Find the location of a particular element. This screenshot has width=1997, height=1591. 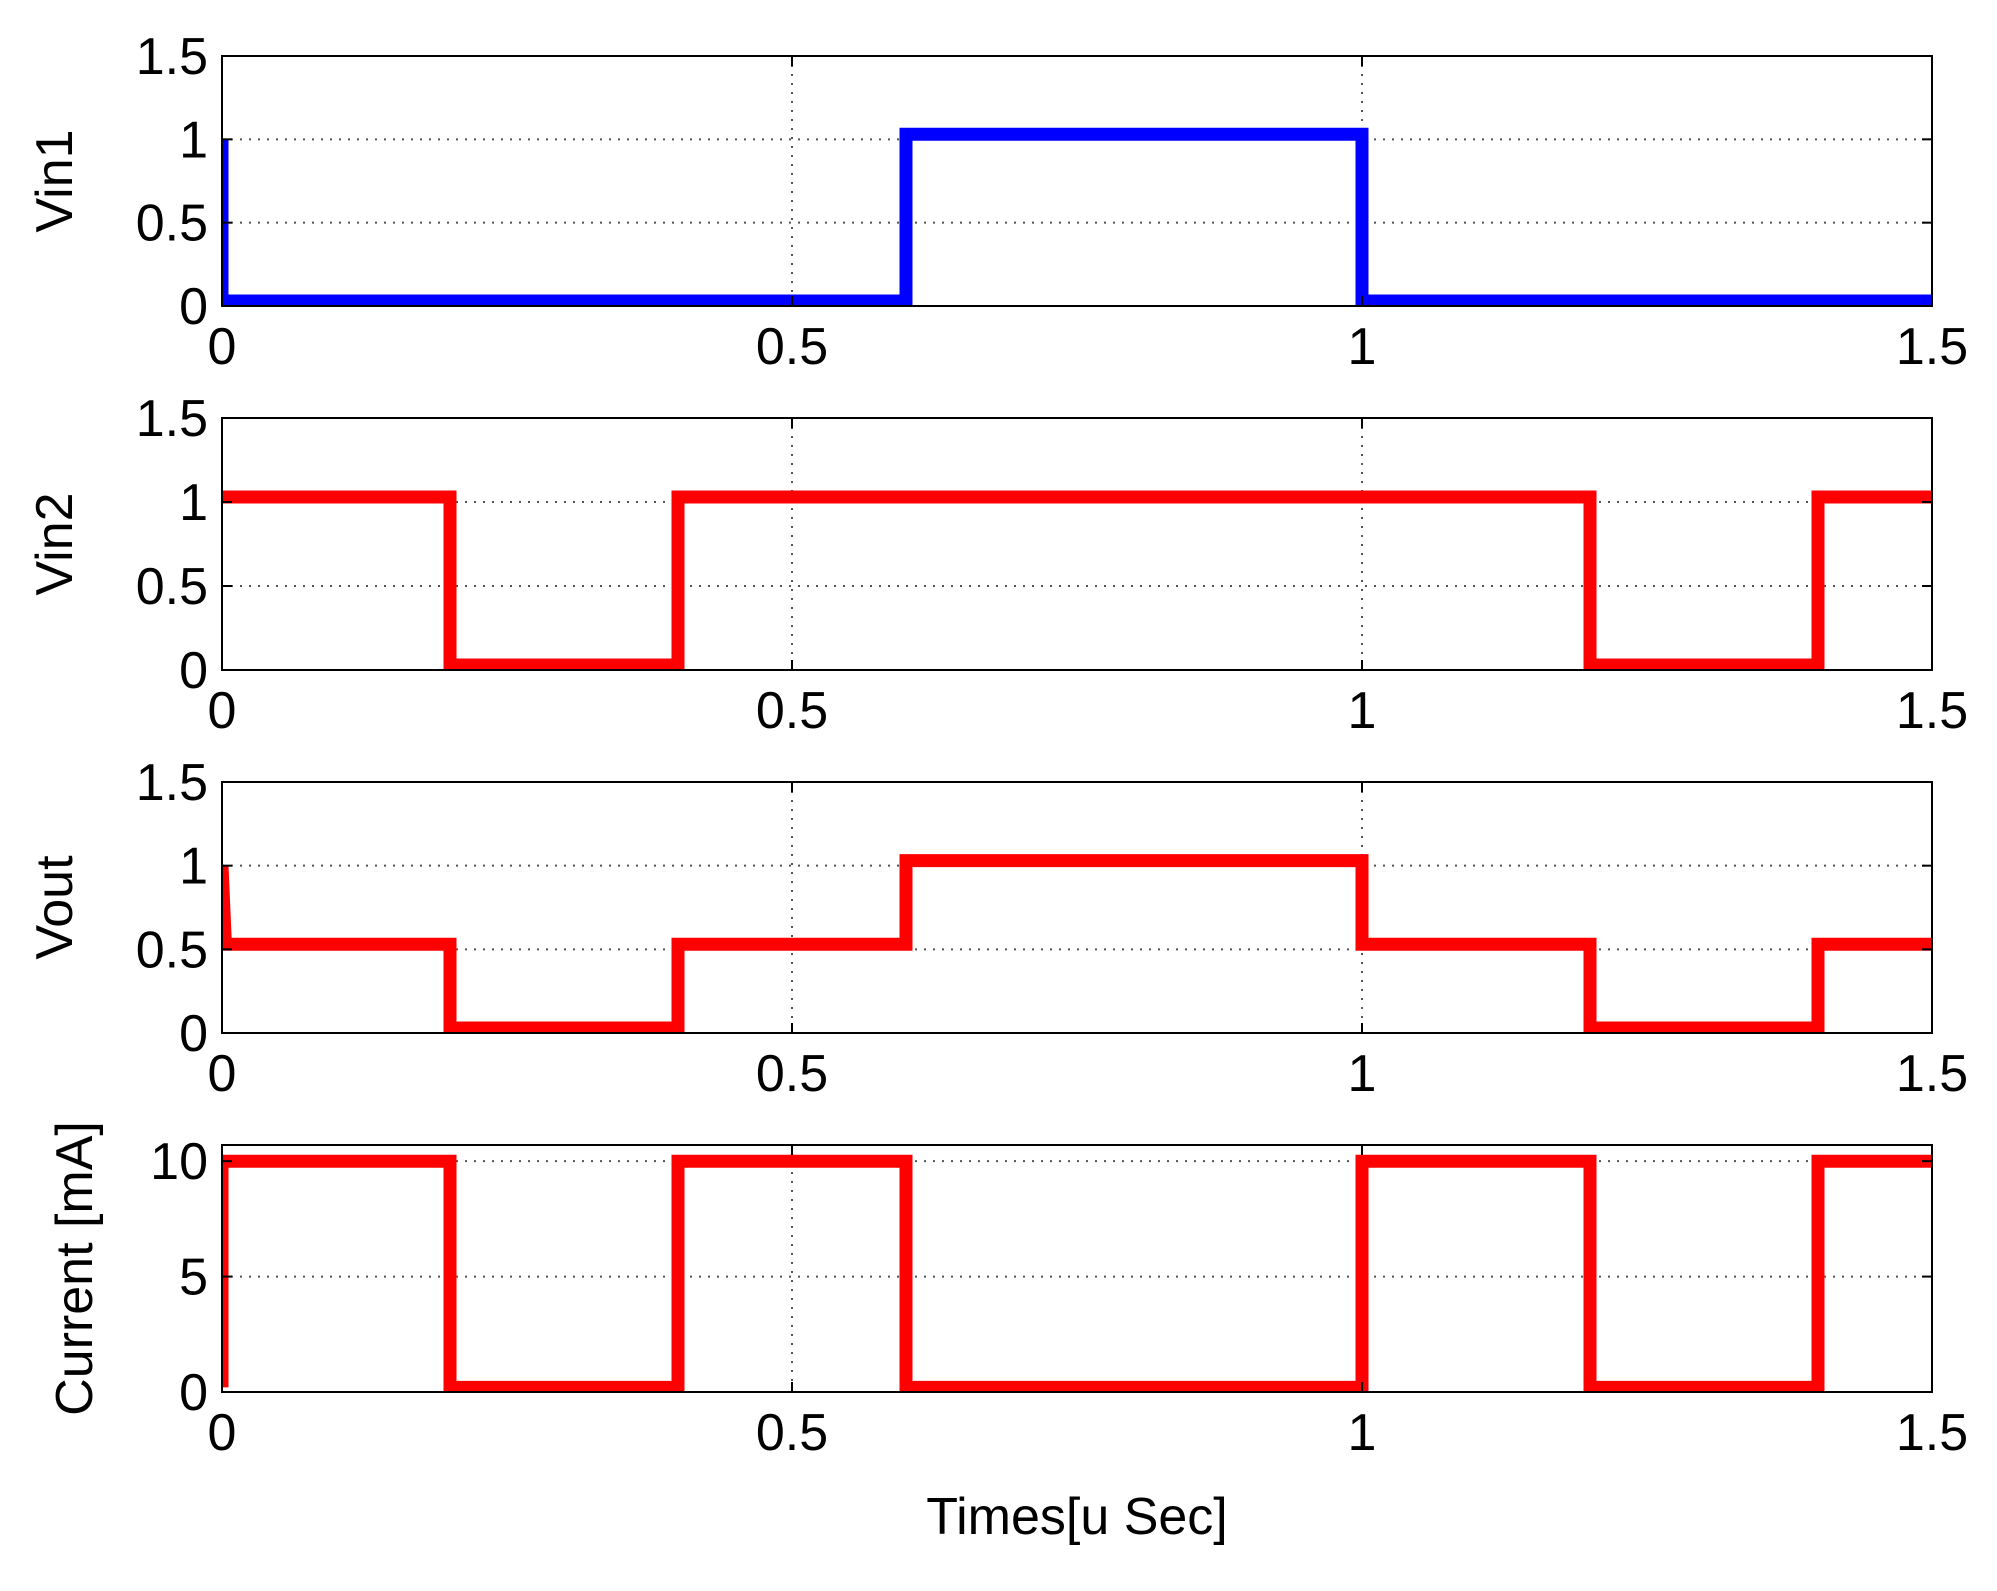

x-axis-label: Times[u Sec] is located at coordinates (1077, 1517).